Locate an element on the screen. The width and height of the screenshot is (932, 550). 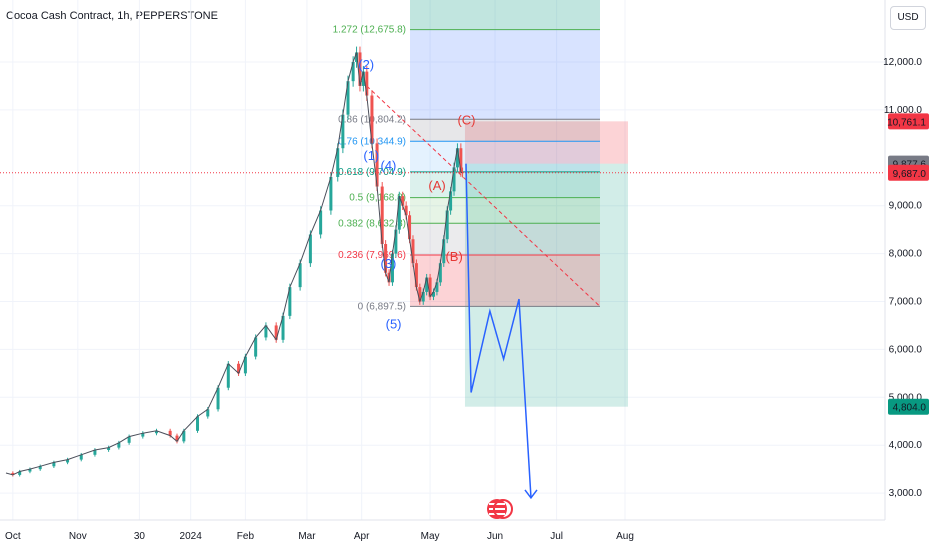
target-zone is located at coordinates (546, 285).